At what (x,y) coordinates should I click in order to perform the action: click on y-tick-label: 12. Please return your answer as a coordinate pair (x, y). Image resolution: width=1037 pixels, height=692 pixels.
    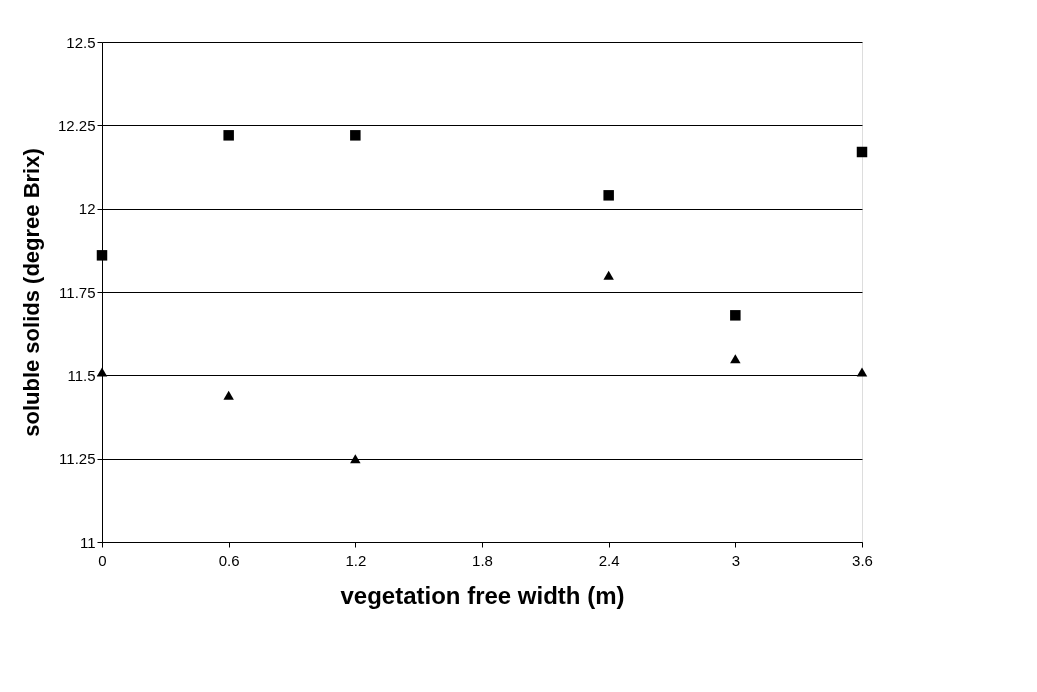
    Looking at the image, I should click on (87, 209).